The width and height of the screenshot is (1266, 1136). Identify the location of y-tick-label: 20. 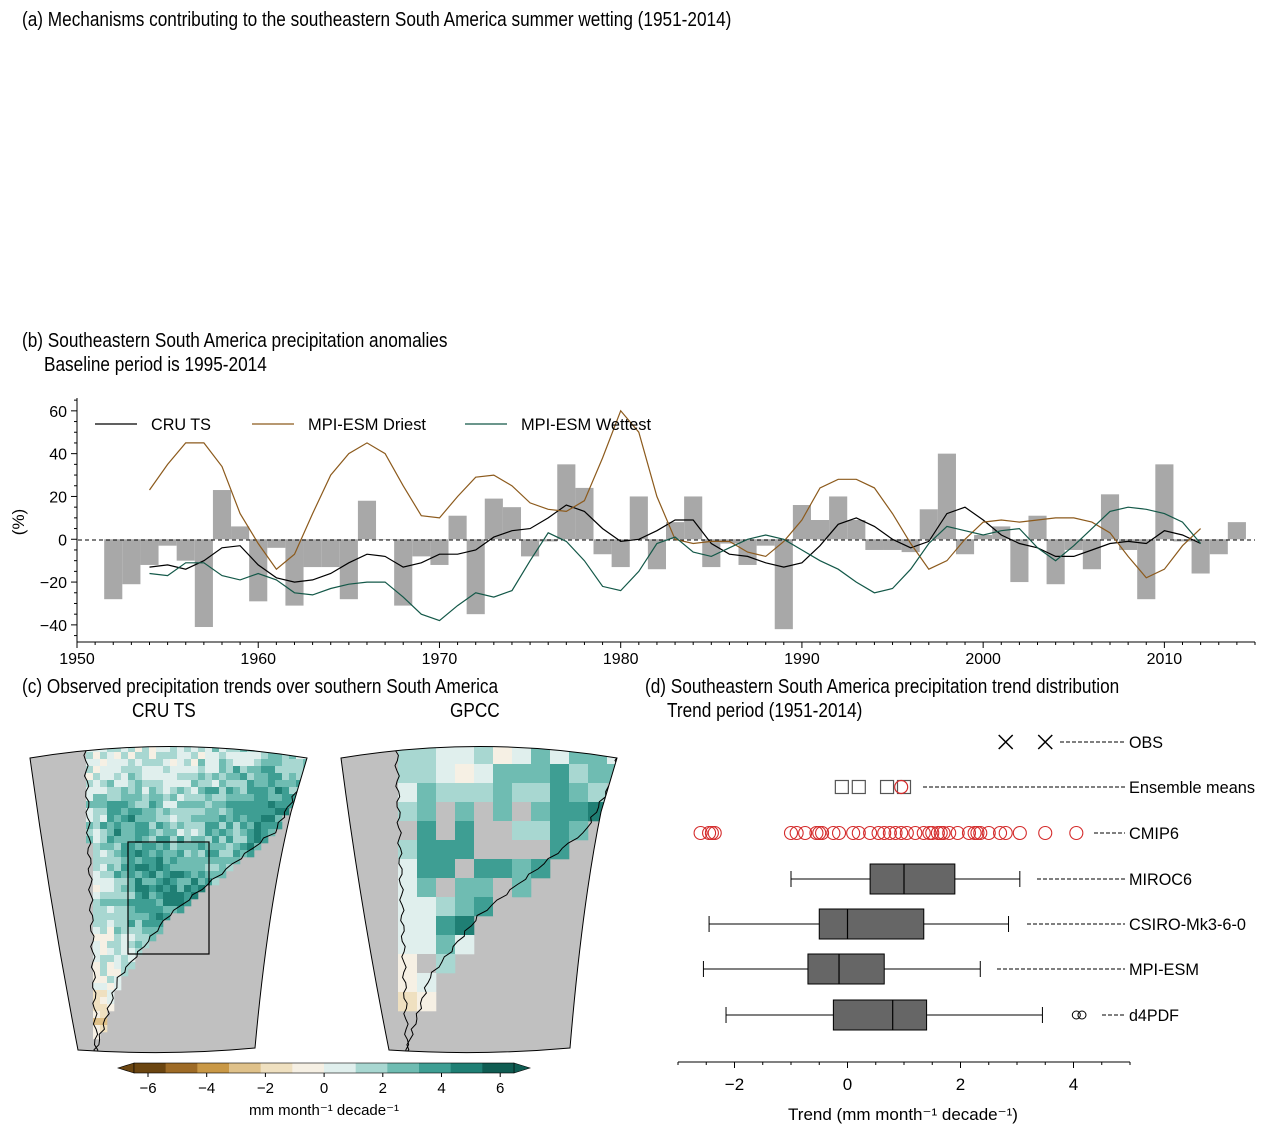
(58, 497).